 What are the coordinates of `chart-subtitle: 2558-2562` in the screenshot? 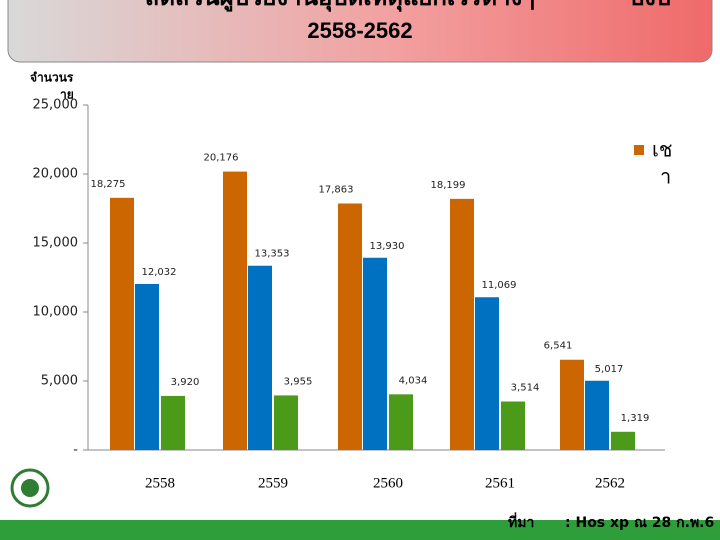 It's located at (359, 30).